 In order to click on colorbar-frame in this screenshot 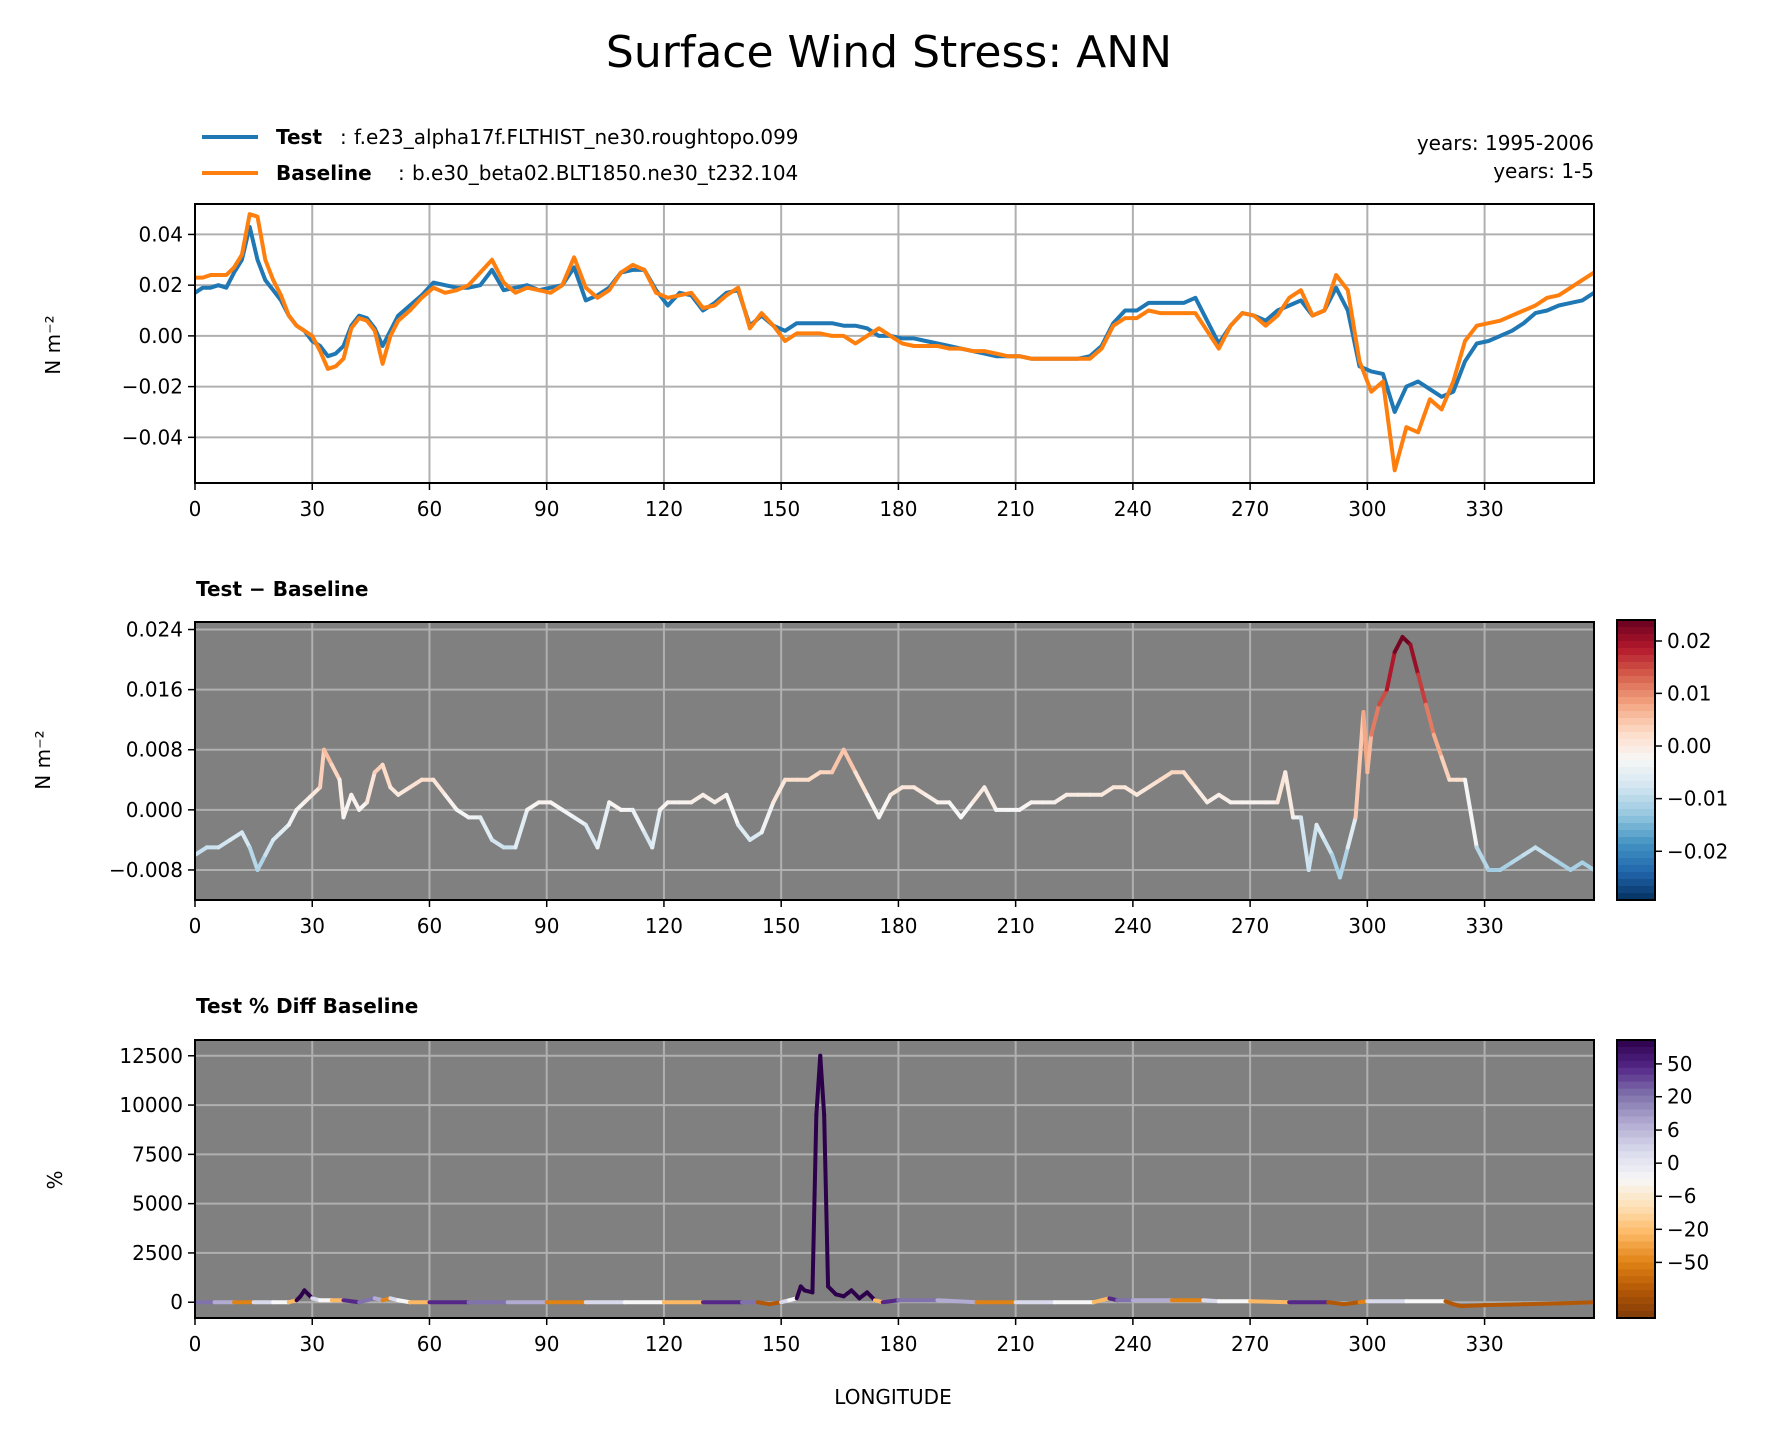, I will do `click(1636, 1179)`.